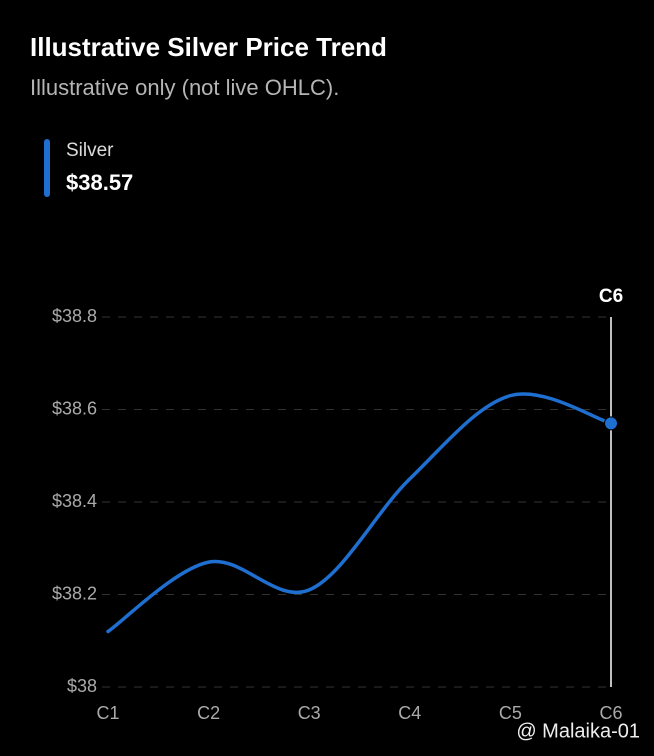 This screenshot has height=756, width=654. What do you see at coordinates (74, 316) in the screenshot?
I see `y-tick-label: $38.8` at bounding box center [74, 316].